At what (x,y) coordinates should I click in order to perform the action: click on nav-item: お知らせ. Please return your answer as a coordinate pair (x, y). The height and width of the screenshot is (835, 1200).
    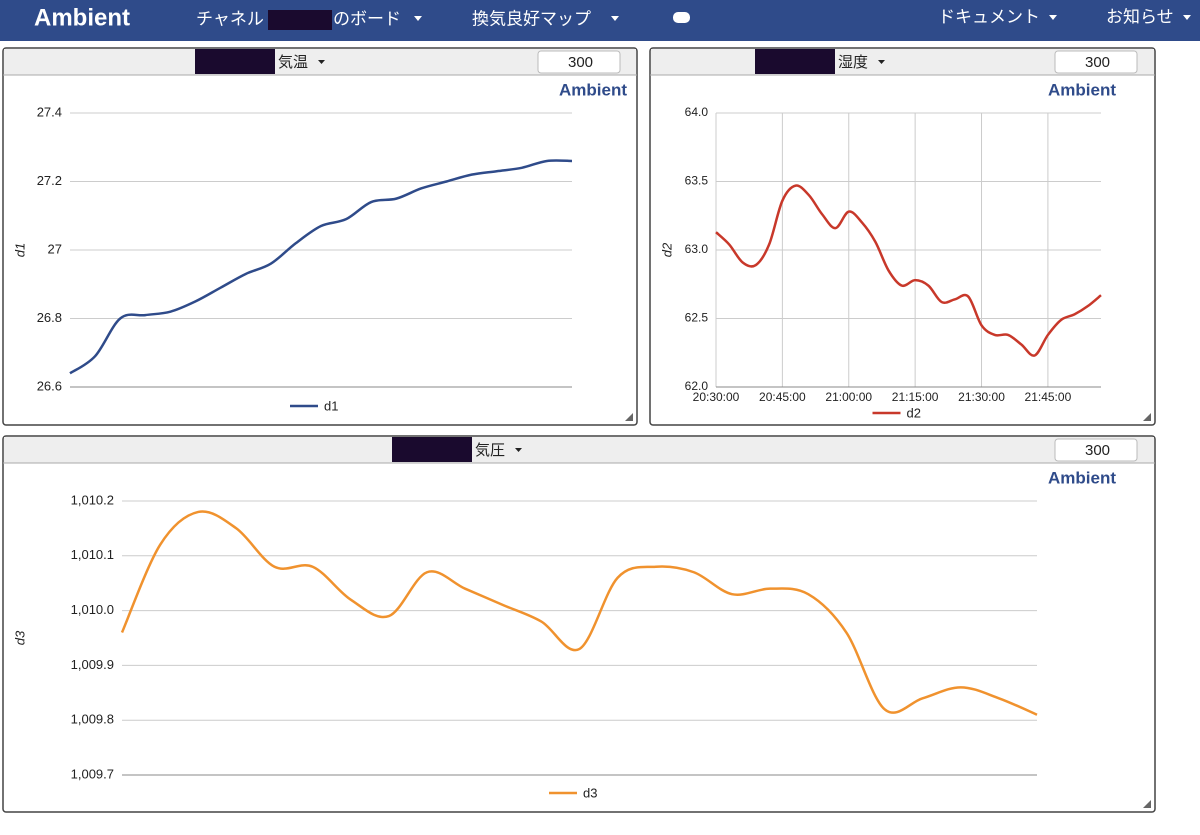
    Looking at the image, I should click on (1140, 16).